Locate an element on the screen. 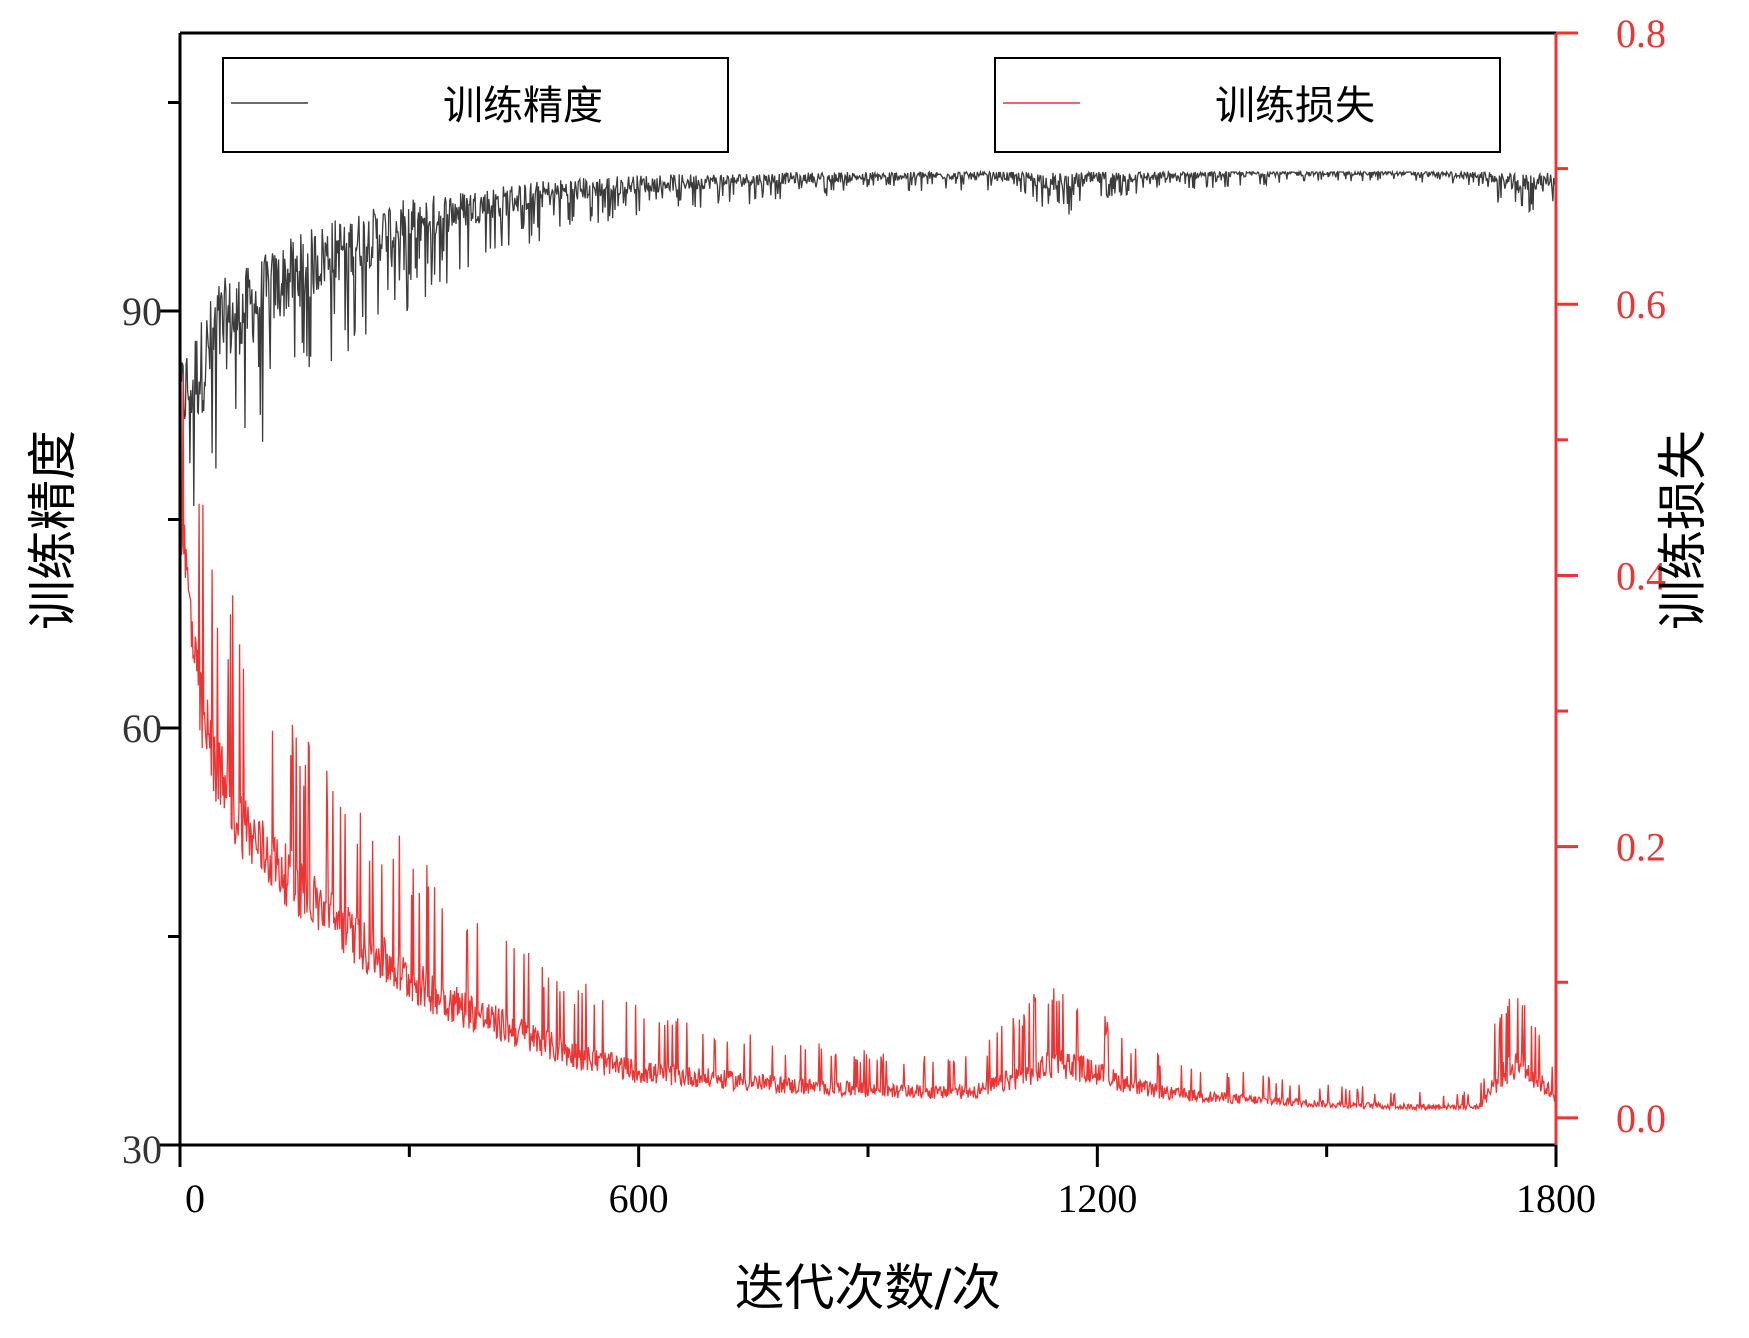 The height and width of the screenshot is (1338, 1749). y-right-tick-label: 0.0 is located at coordinates (1641, 1118).